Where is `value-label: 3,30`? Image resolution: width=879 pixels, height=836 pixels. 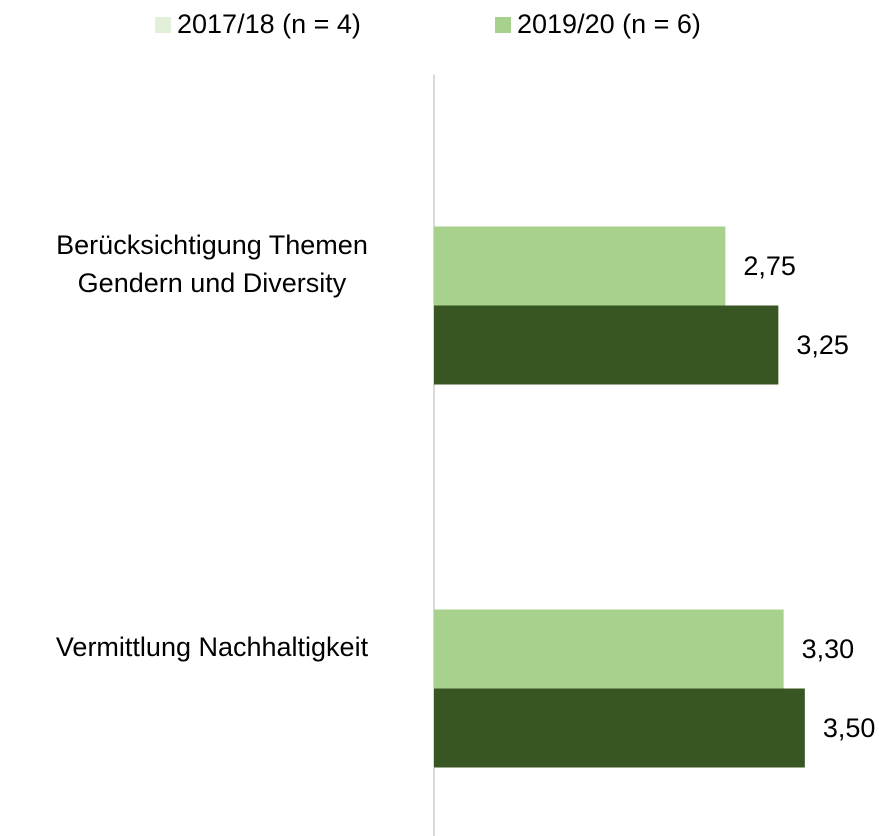
value-label: 3,30 is located at coordinates (828, 649).